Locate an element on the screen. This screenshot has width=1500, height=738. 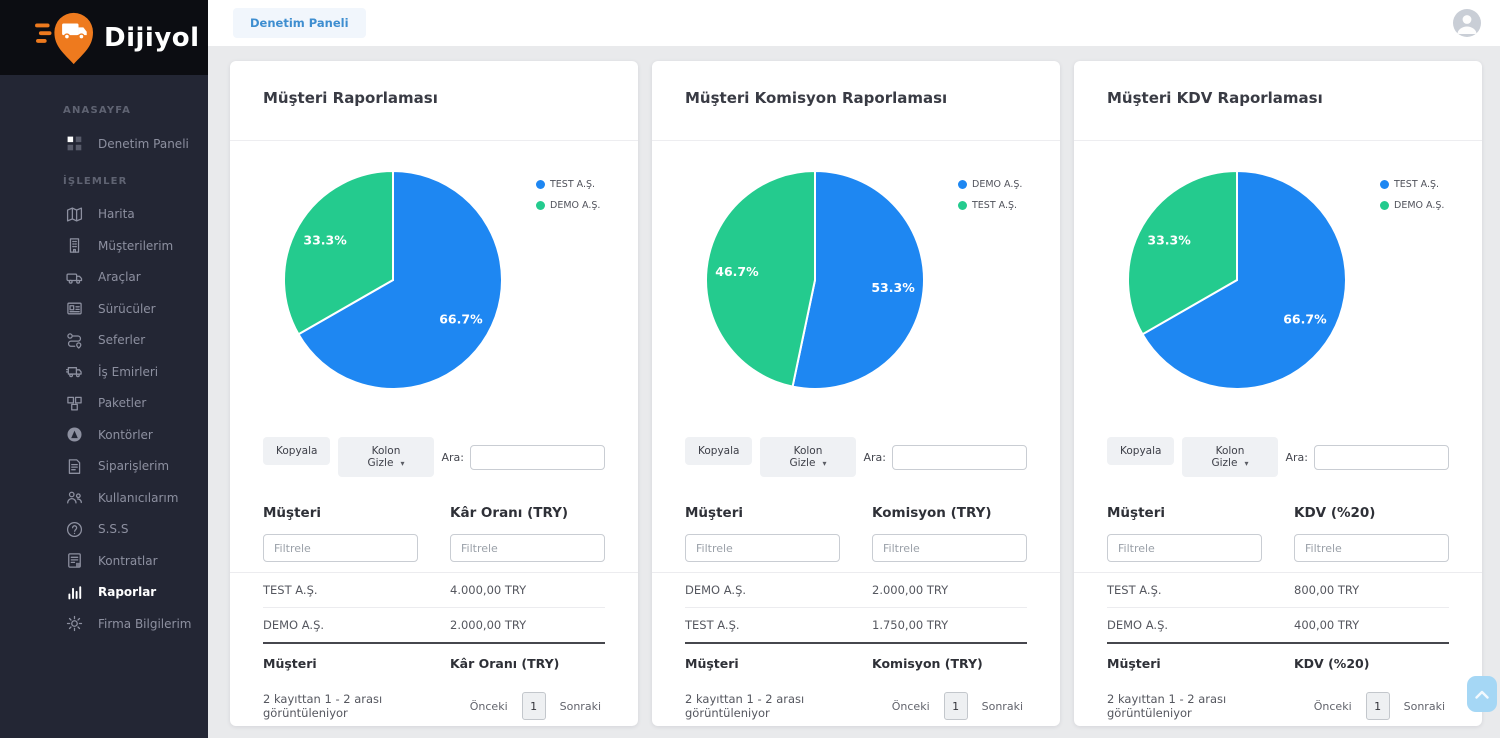
cell-value: 400,00 TRY is located at coordinates (1327, 625).